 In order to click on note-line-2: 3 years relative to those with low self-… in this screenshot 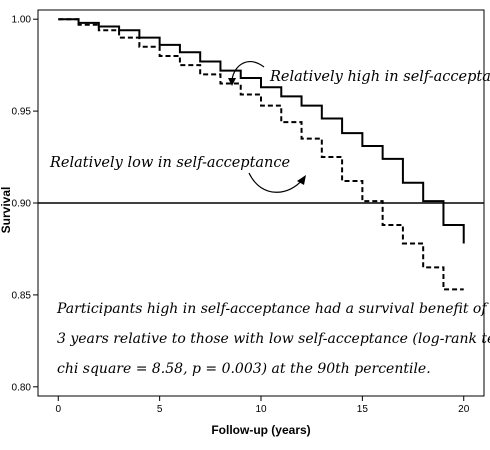, I will do `click(273, 339)`.